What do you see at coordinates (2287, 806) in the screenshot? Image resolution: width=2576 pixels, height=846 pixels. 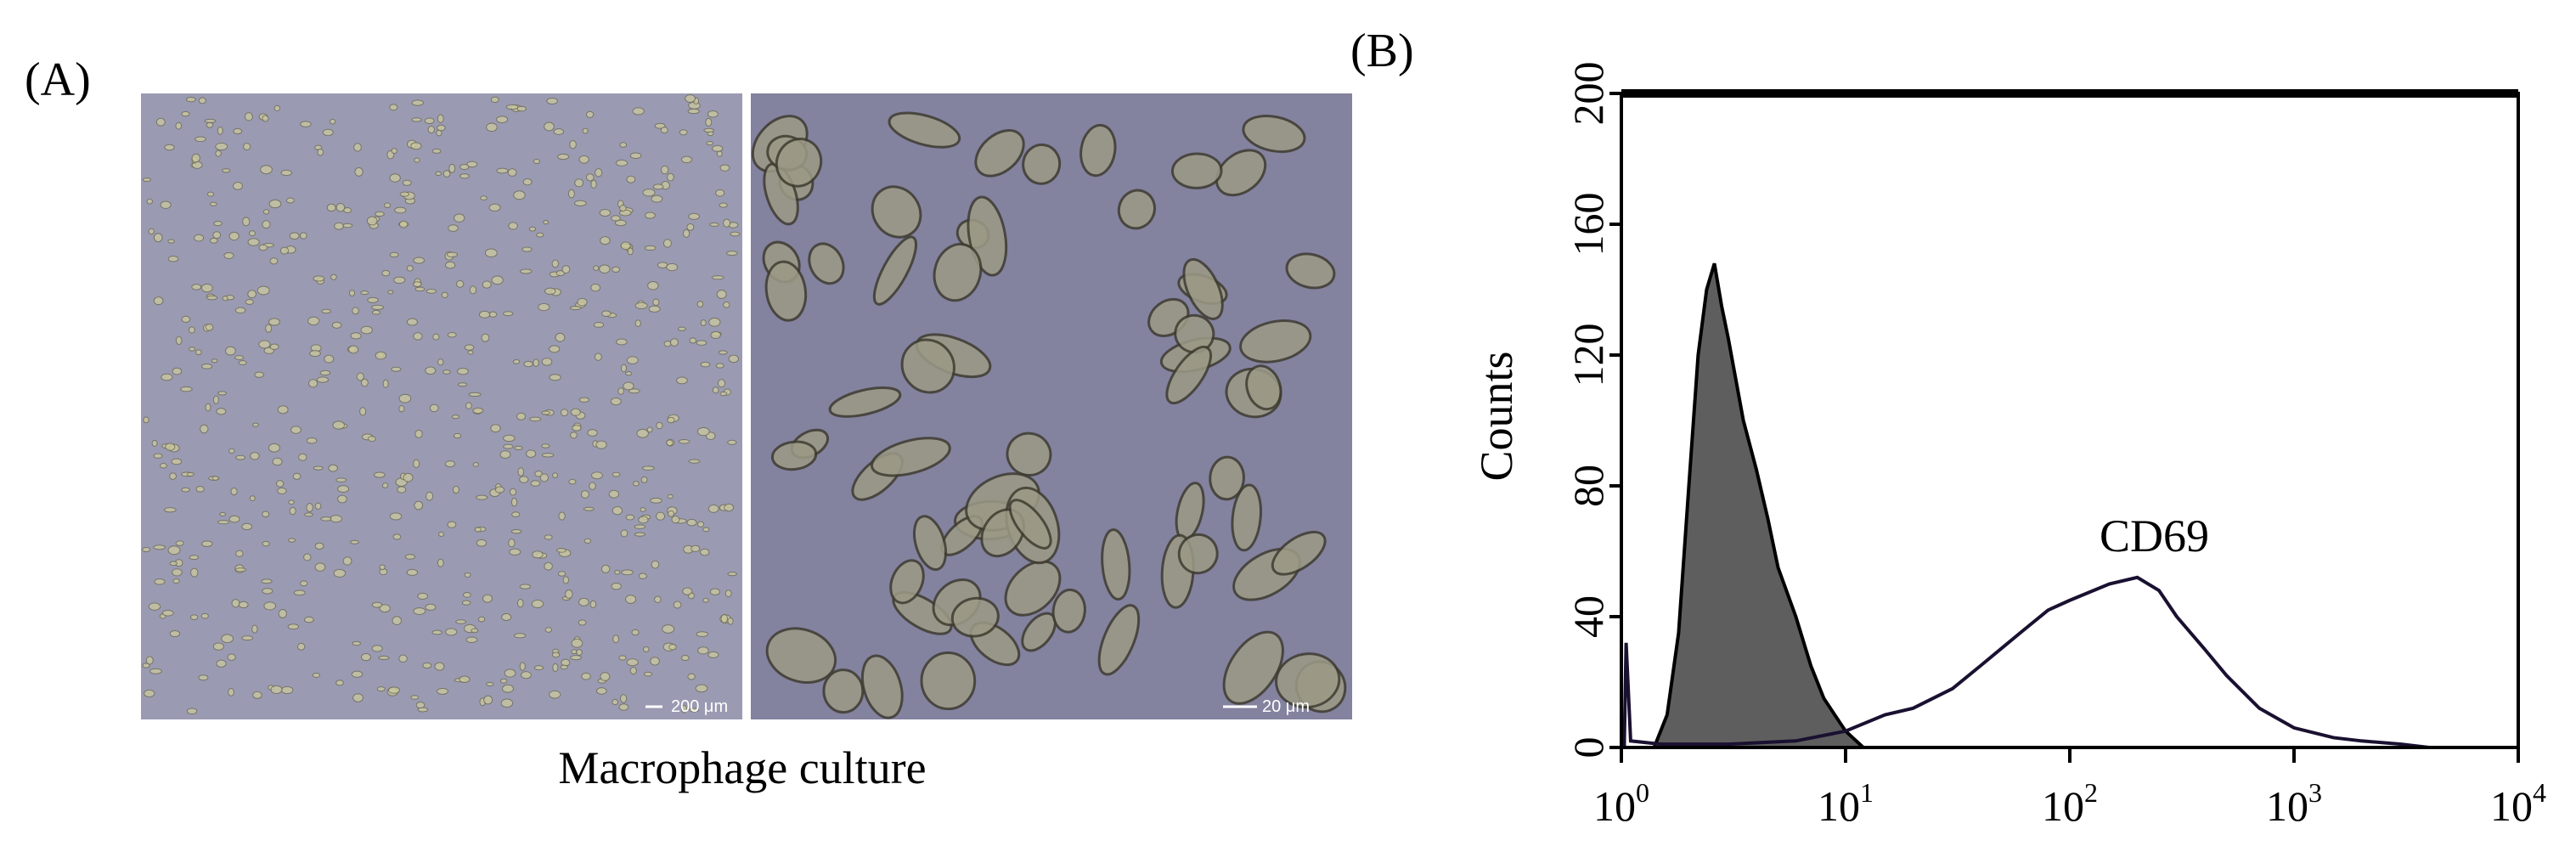 I see `x-tick-base: 10` at bounding box center [2287, 806].